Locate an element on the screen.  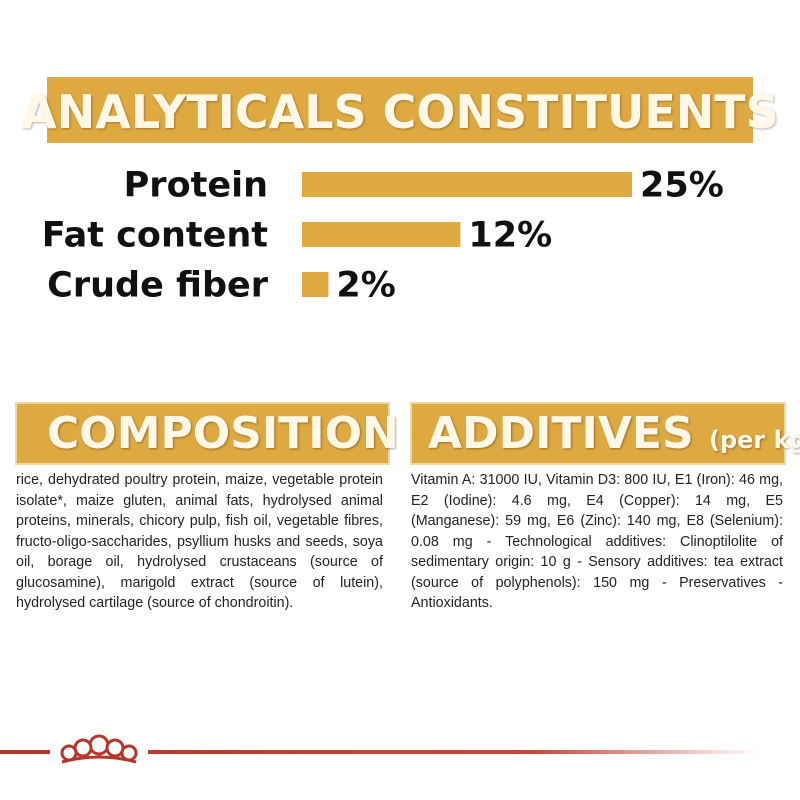
category-label: Fat content is located at coordinates (155, 236).